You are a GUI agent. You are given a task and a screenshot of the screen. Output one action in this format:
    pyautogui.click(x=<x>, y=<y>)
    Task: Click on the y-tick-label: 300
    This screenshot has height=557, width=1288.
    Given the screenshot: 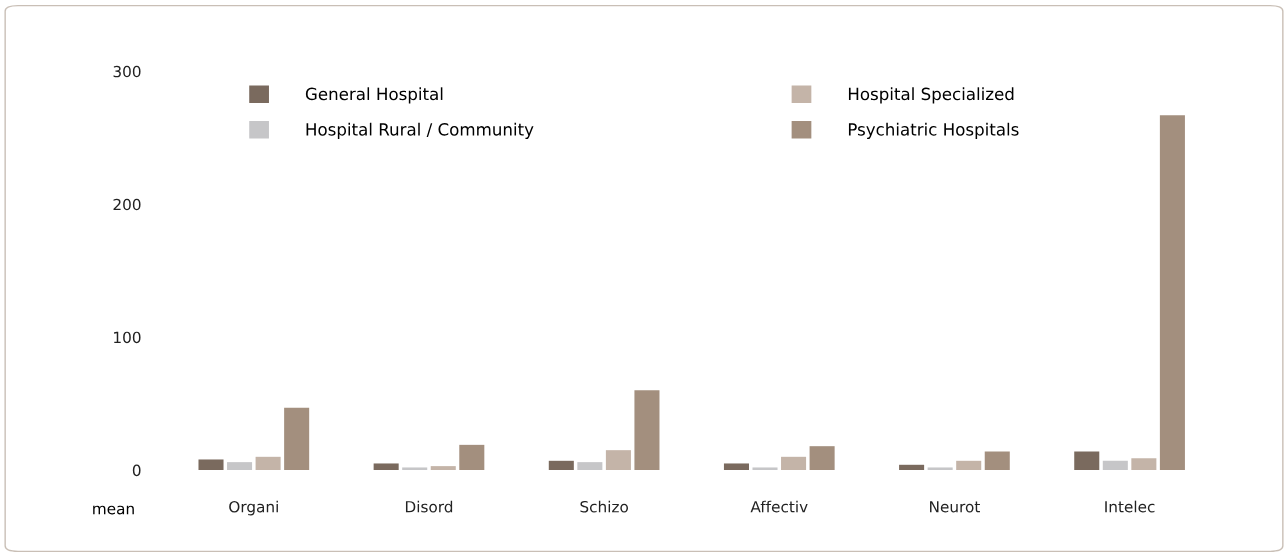 What is the action you would take?
    pyautogui.click(x=127, y=71)
    